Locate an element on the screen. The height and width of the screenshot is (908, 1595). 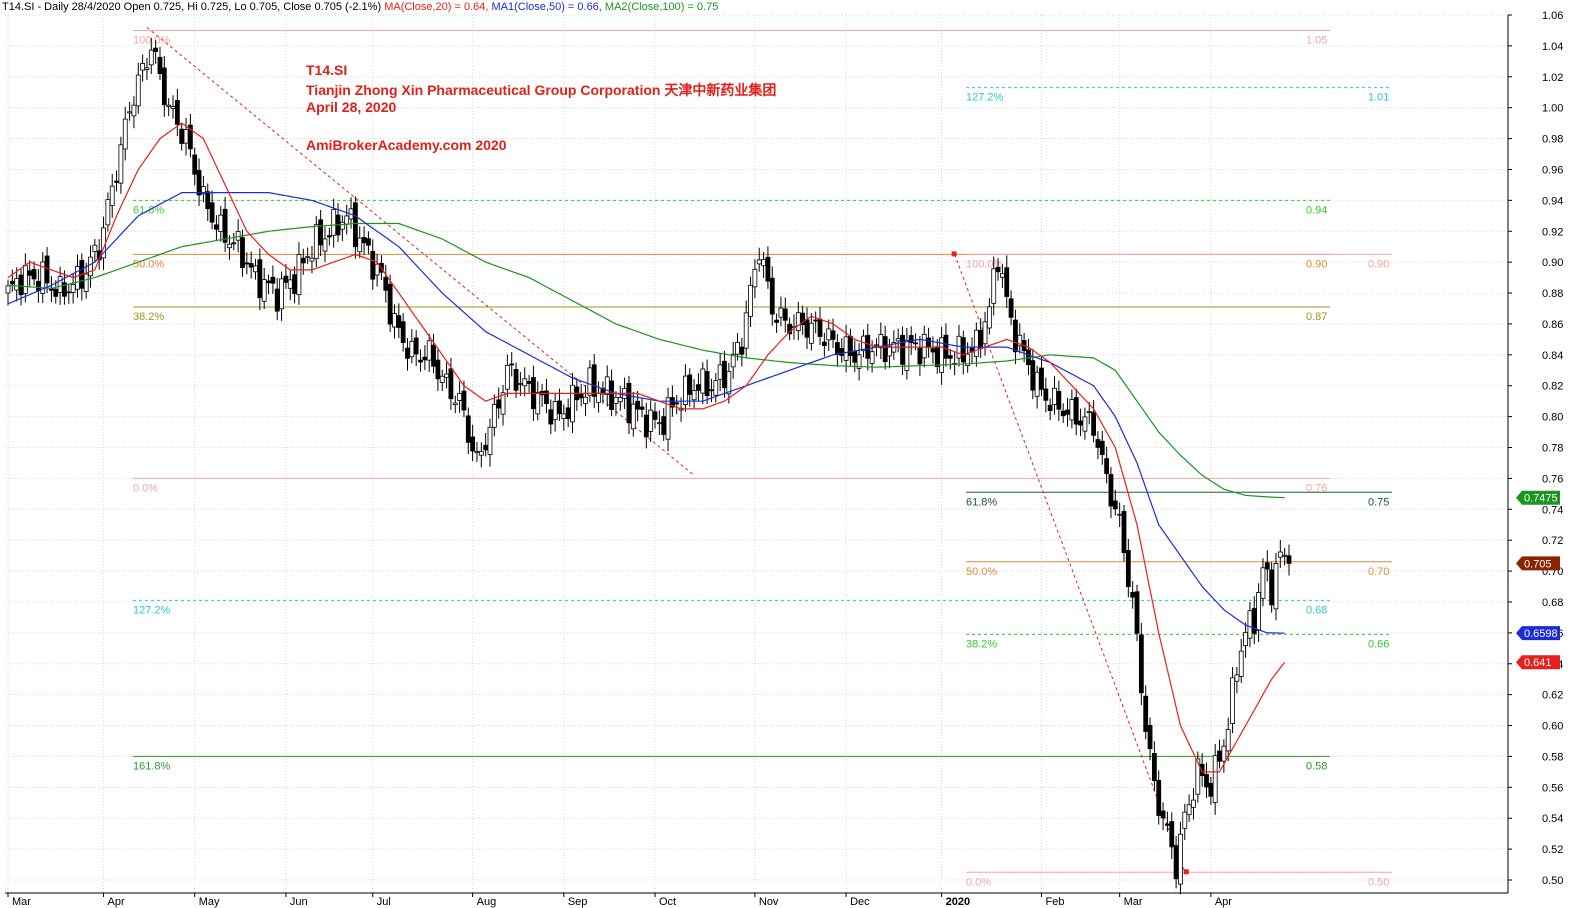
y-tick-label: 0.52 is located at coordinates (1552, 850).